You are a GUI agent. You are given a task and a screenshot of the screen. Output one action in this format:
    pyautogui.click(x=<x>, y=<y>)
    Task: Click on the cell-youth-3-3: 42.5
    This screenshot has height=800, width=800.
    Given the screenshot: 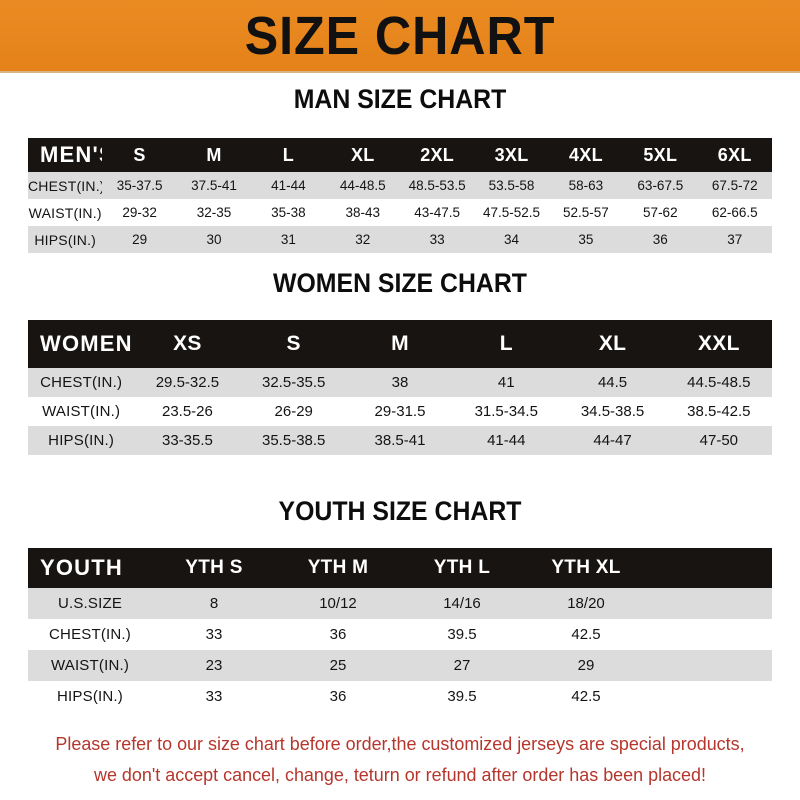 What is the action you would take?
    pyautogui.click(x=586, y=696)
    